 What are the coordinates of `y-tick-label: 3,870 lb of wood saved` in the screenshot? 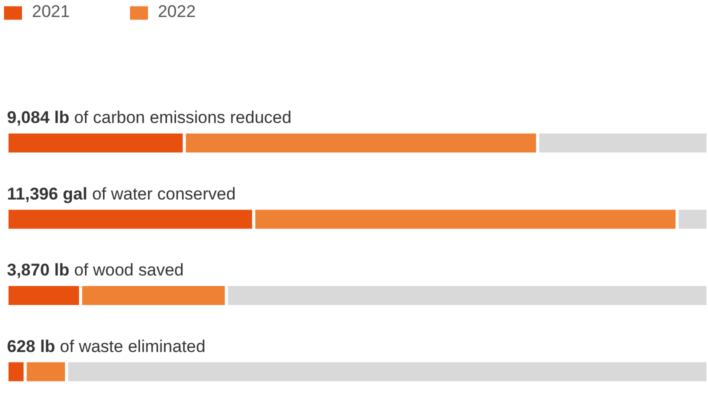 It's located at (95, 270).